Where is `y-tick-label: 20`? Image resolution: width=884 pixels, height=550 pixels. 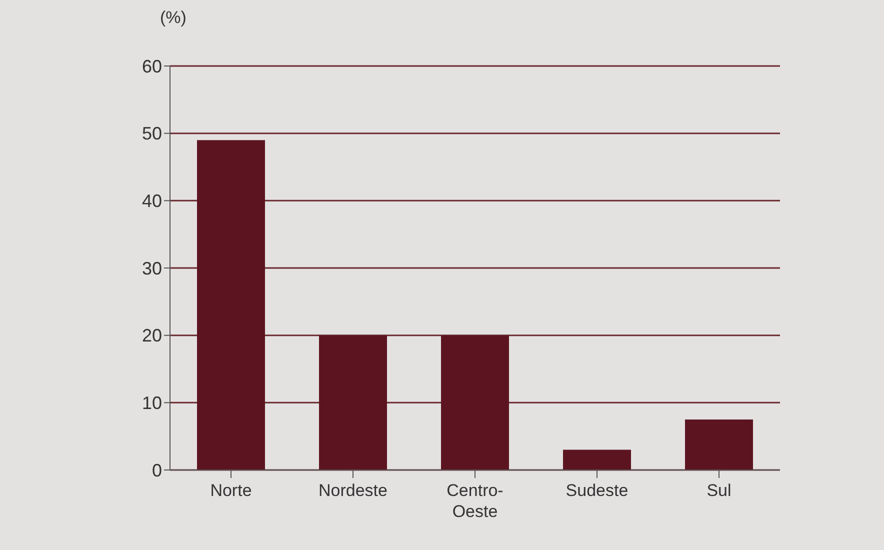 y-tick-label: 20 is located at coordinates (152, 336).